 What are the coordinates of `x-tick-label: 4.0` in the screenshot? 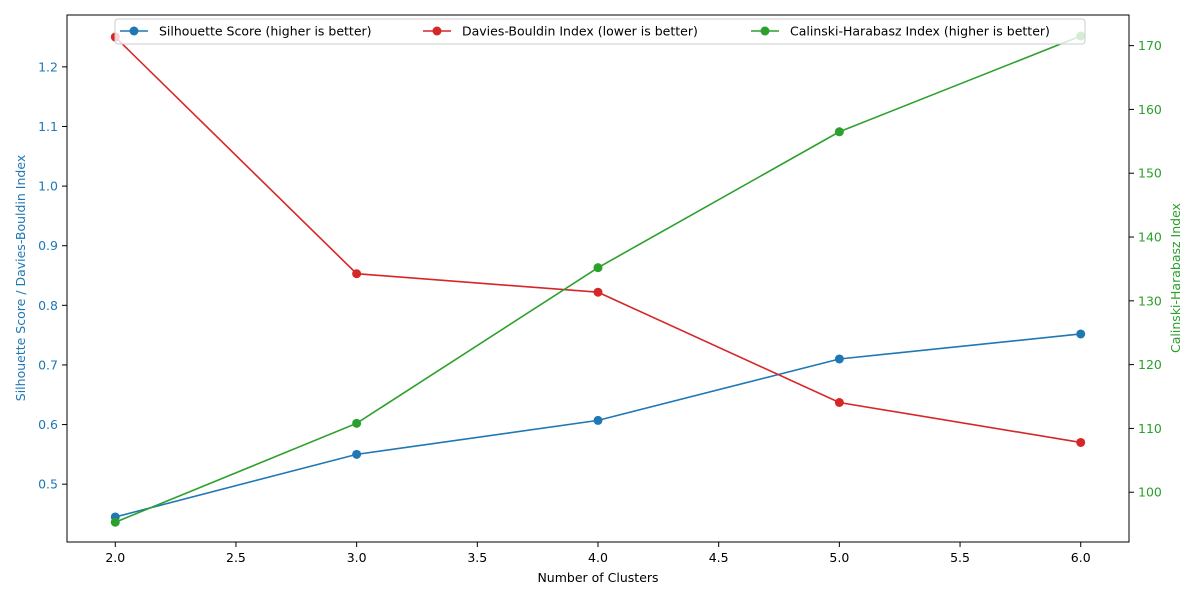 It's located at (598, 557).